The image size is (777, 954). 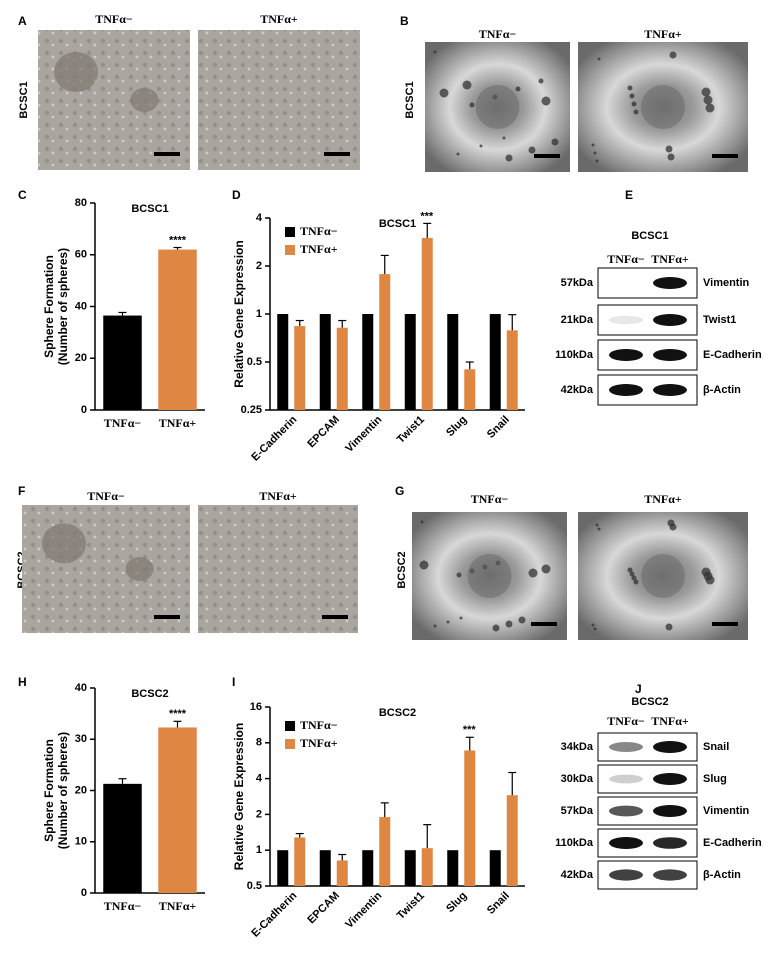 What do you see at coordinates (81, 842) in the screenshot?
I see `y-tick-label: 10` at bounding box center [81, 842].